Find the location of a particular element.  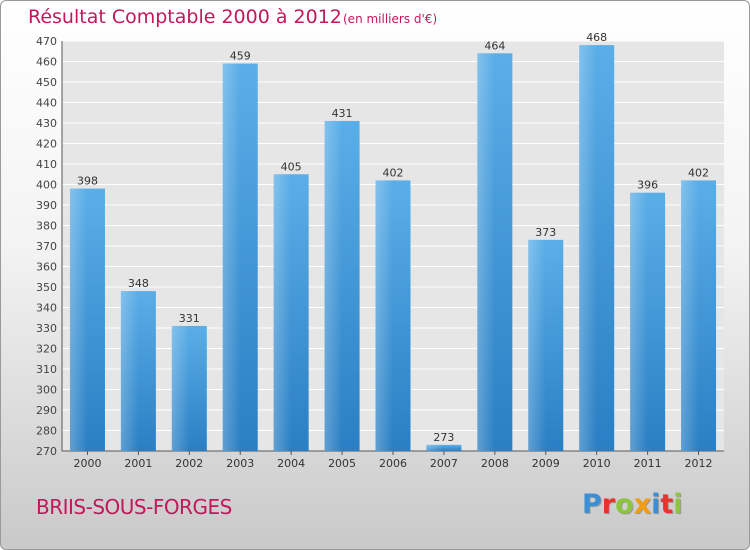

data-label: 405 is located at coordinates (291, 166).